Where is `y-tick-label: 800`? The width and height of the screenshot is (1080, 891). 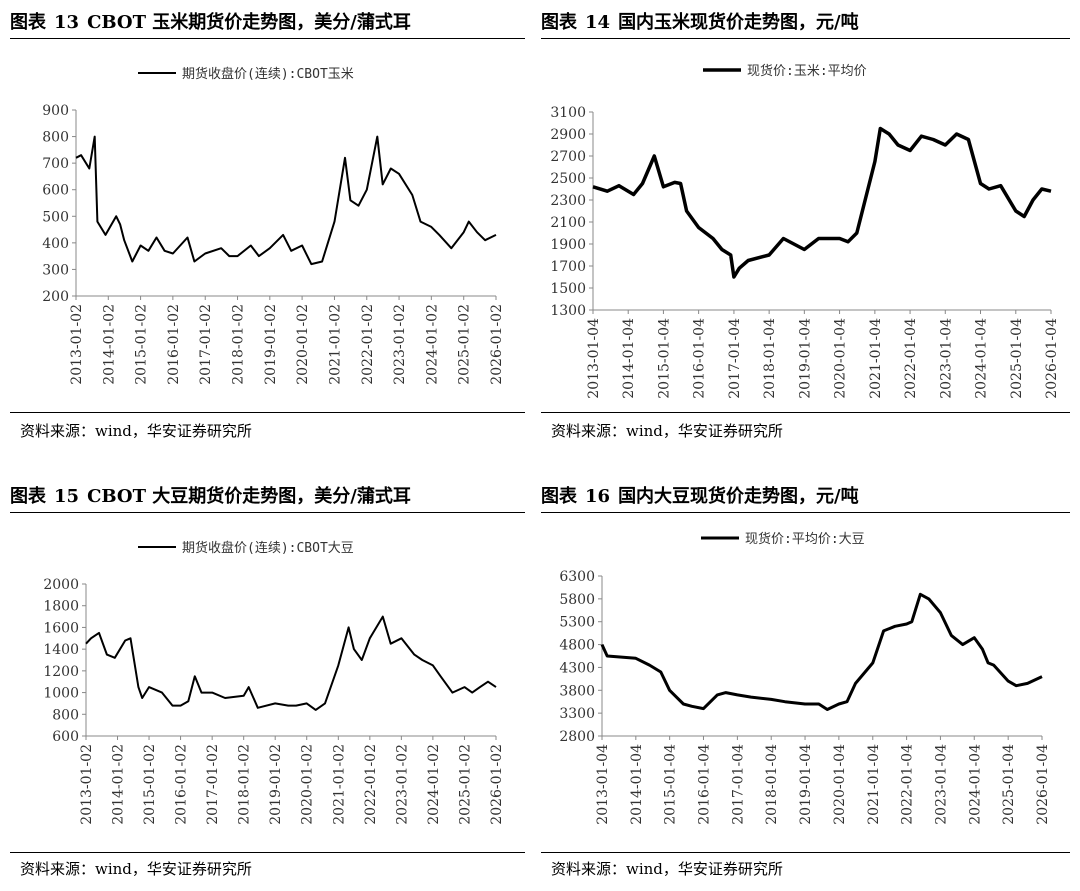
y-tick-label: 800 is located at coordinates (65, 715).